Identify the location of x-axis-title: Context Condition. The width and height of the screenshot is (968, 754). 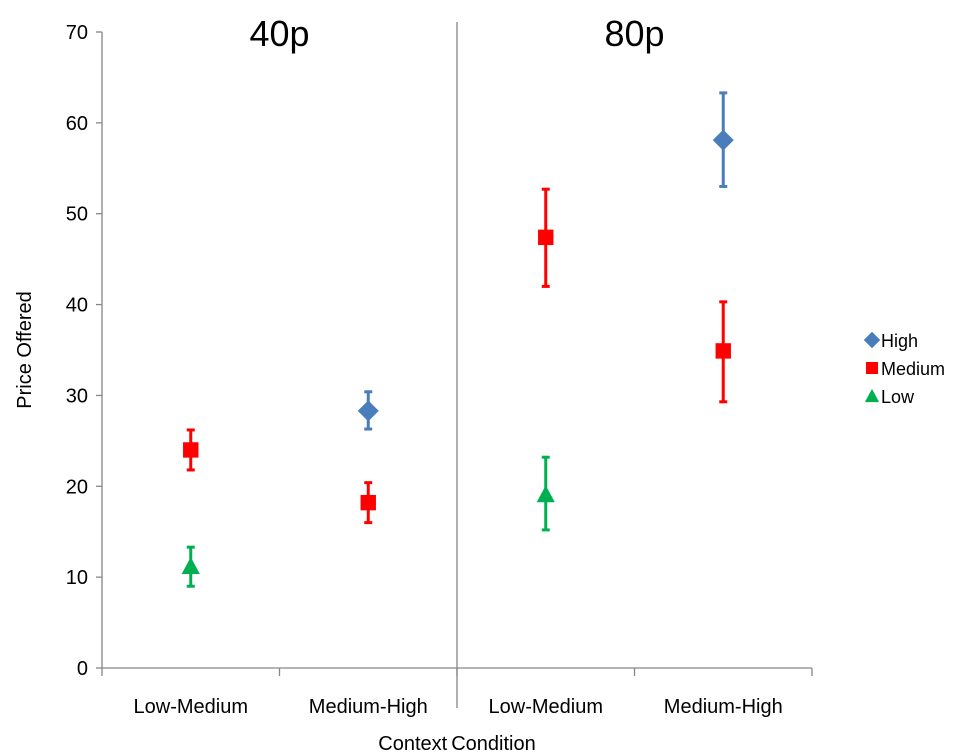
(456, 743).